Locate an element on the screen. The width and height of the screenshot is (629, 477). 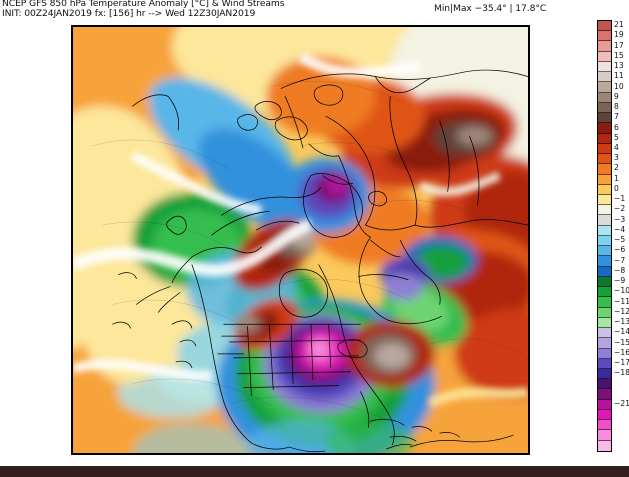
colorbar-tick-label: 2 is located at coordinates (616, 168).